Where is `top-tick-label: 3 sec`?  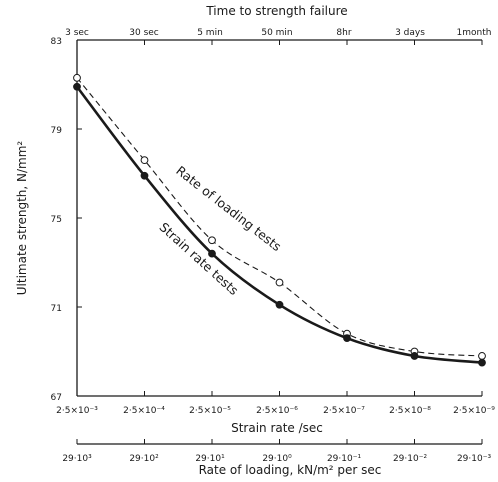 top-tick-label: 3 sec is located at coordinates (77, 33).